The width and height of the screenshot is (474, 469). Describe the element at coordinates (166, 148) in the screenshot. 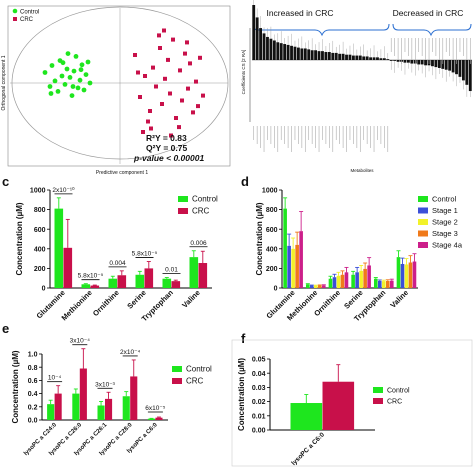

I see `stat-q2y: Q²Y = 0.75` at that location.